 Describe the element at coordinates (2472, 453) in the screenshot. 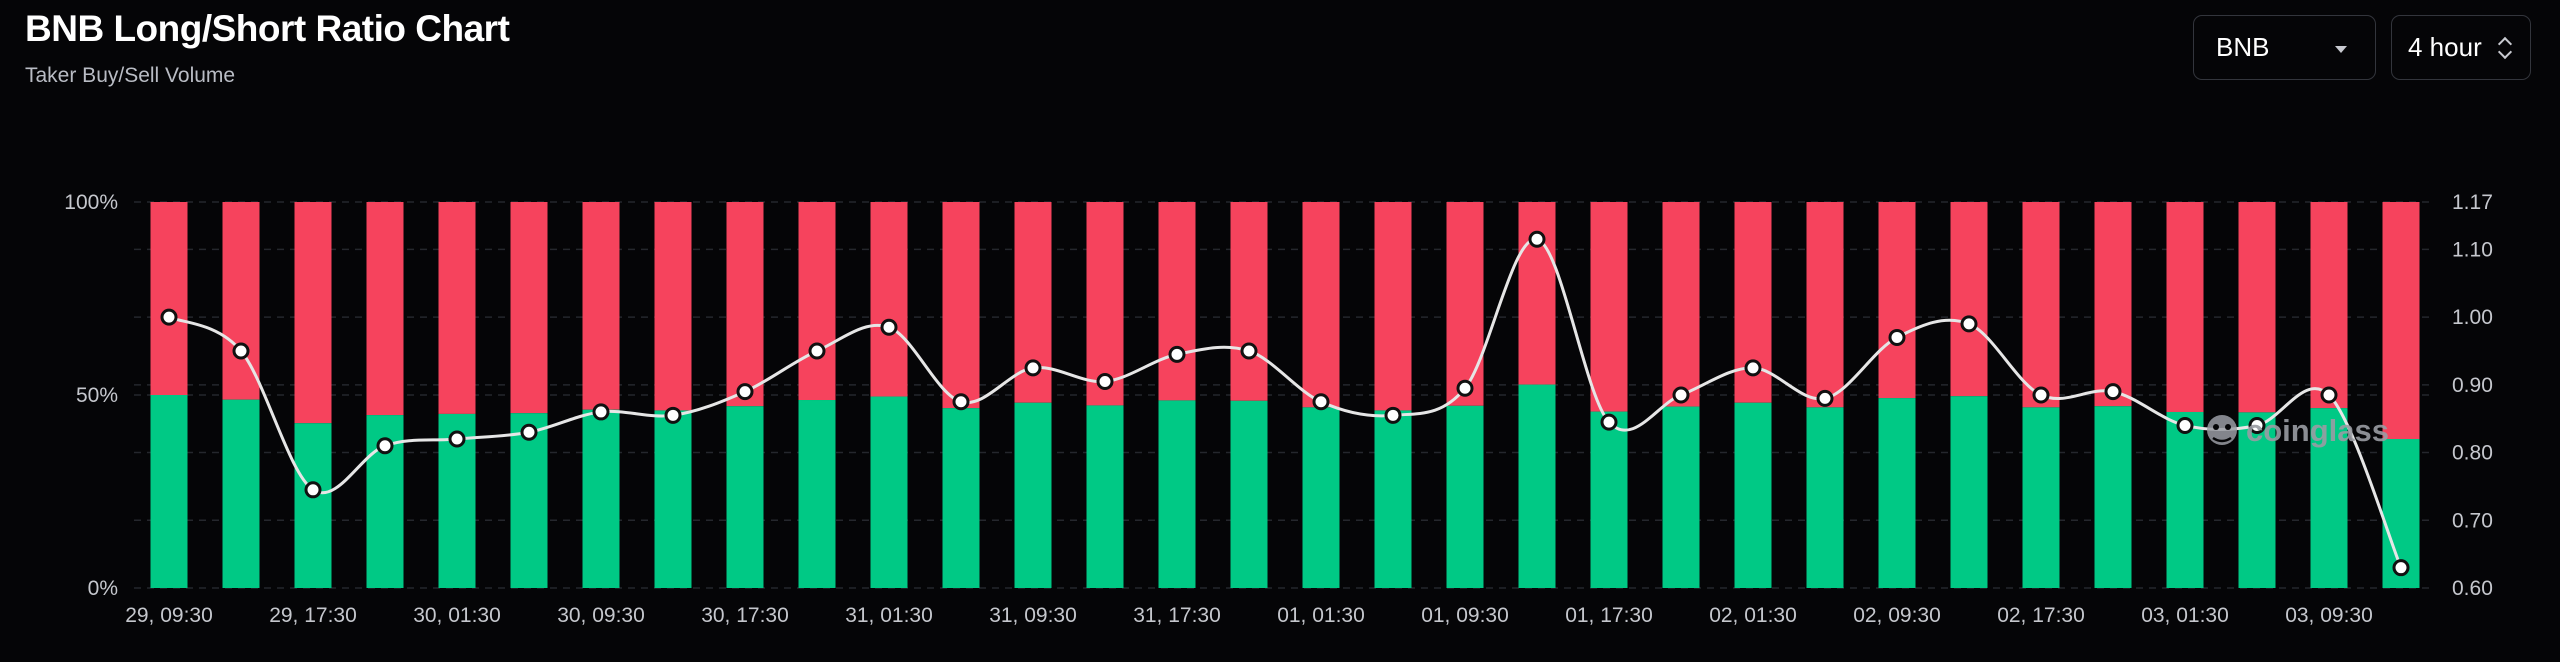

I see `right-axis-tick-label: 0.80` at that location.